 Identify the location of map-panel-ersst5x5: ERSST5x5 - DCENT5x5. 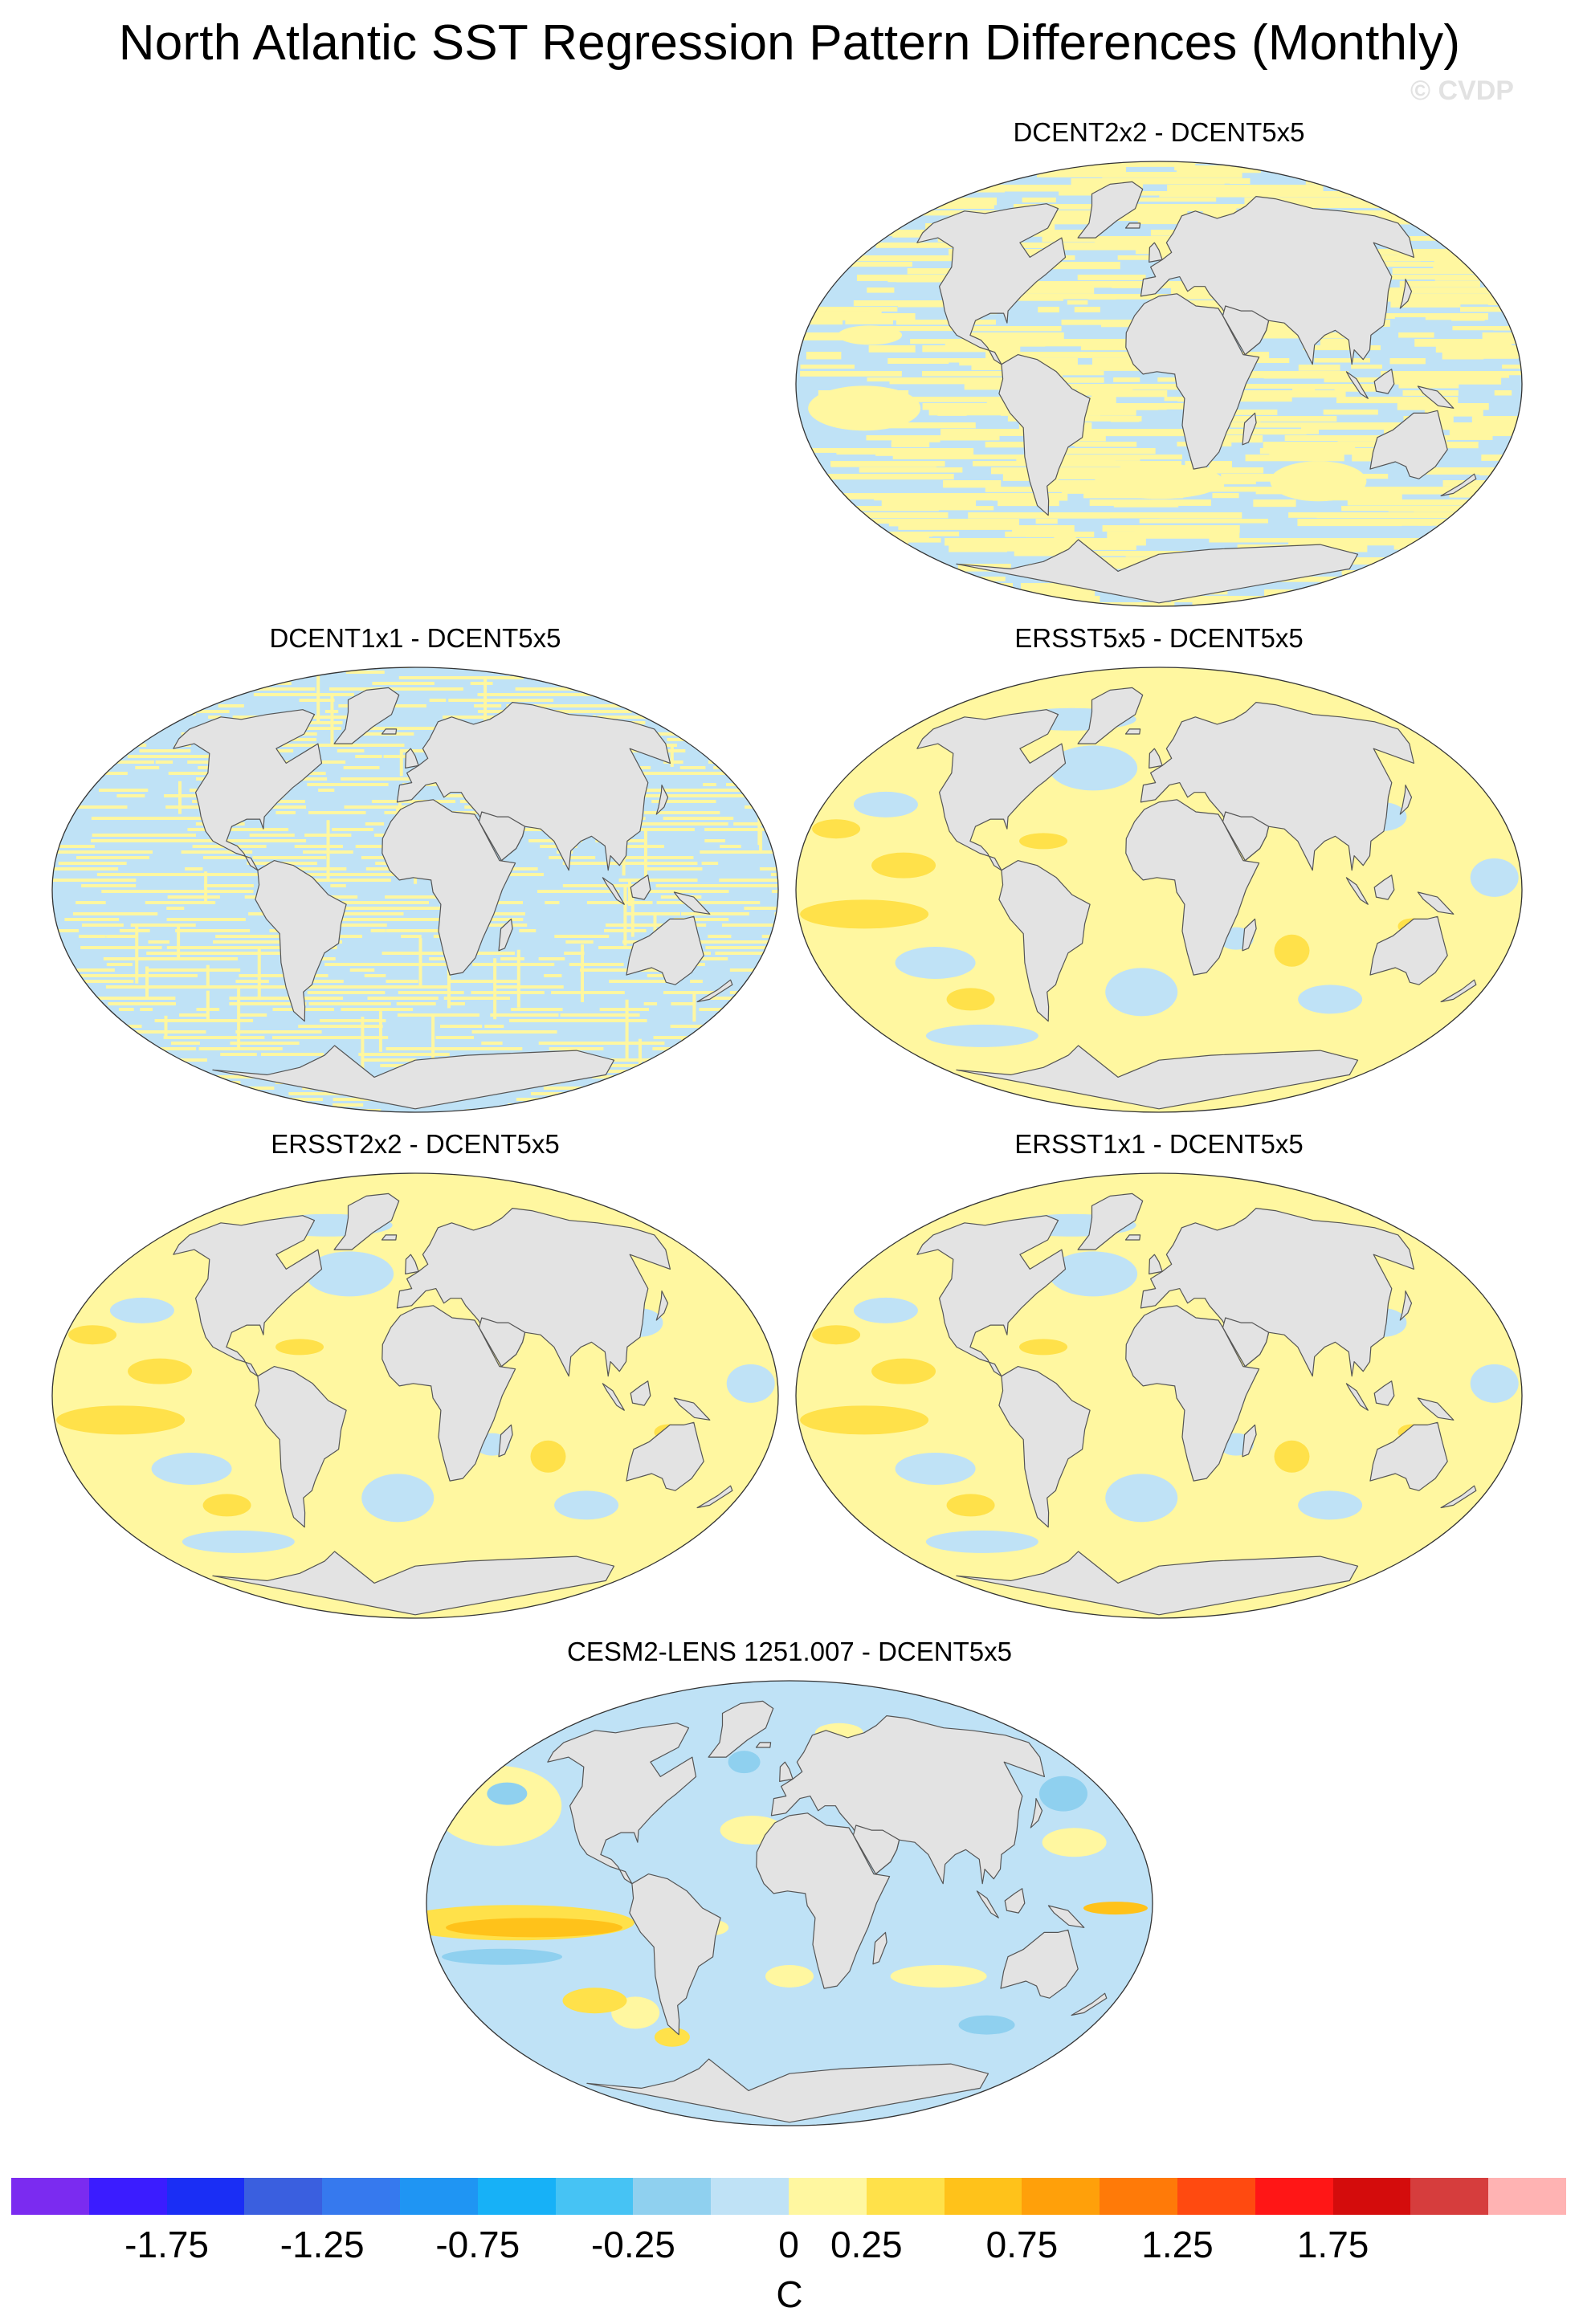
(1159, 868).